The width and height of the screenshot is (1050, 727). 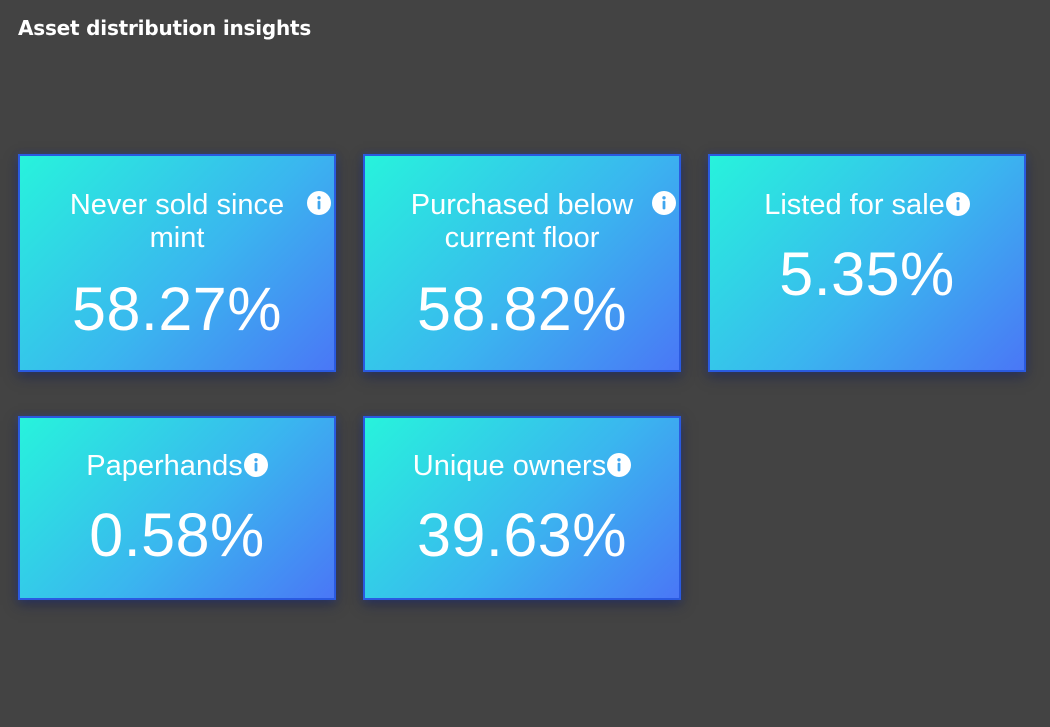 I want to click on stat-card-label: Unique owners, so click(x=509, y=466).